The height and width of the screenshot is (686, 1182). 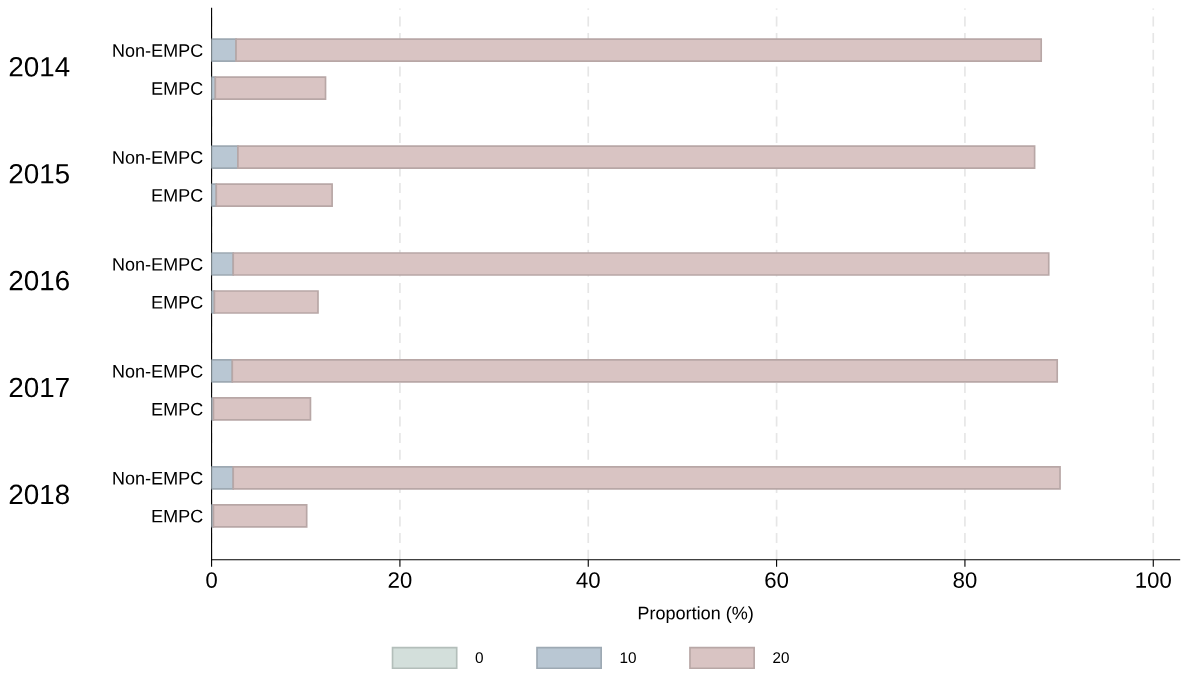 I want to click on legend-label: 10, so click(x=628, y=658).